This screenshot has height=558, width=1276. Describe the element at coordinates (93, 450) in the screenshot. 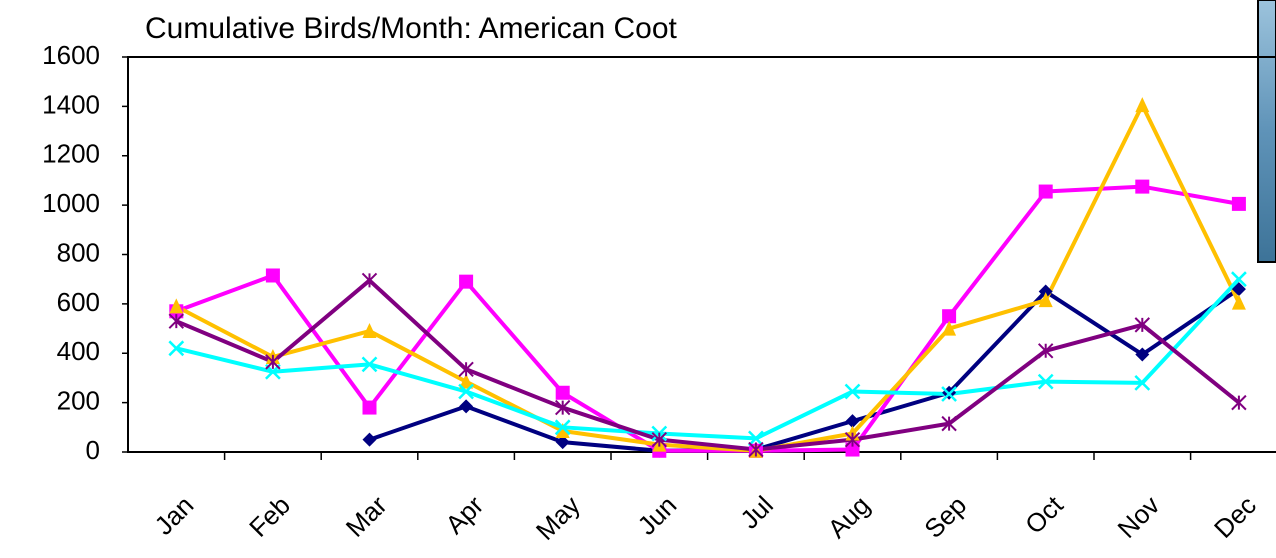

I see `y-tick-label: 0` at that location.